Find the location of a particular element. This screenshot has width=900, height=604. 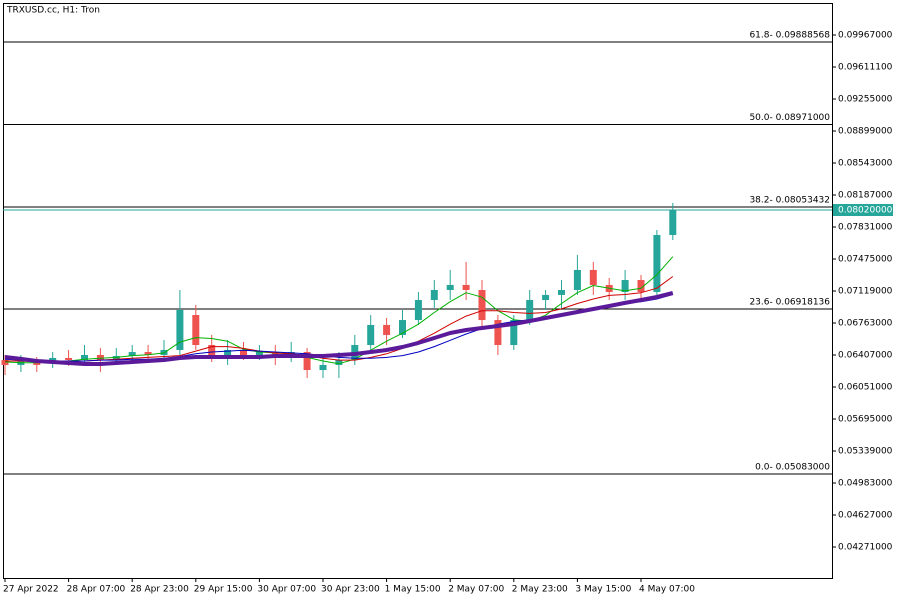

y-tick-label: 0.09967000 is located at coordinates (865, 35).